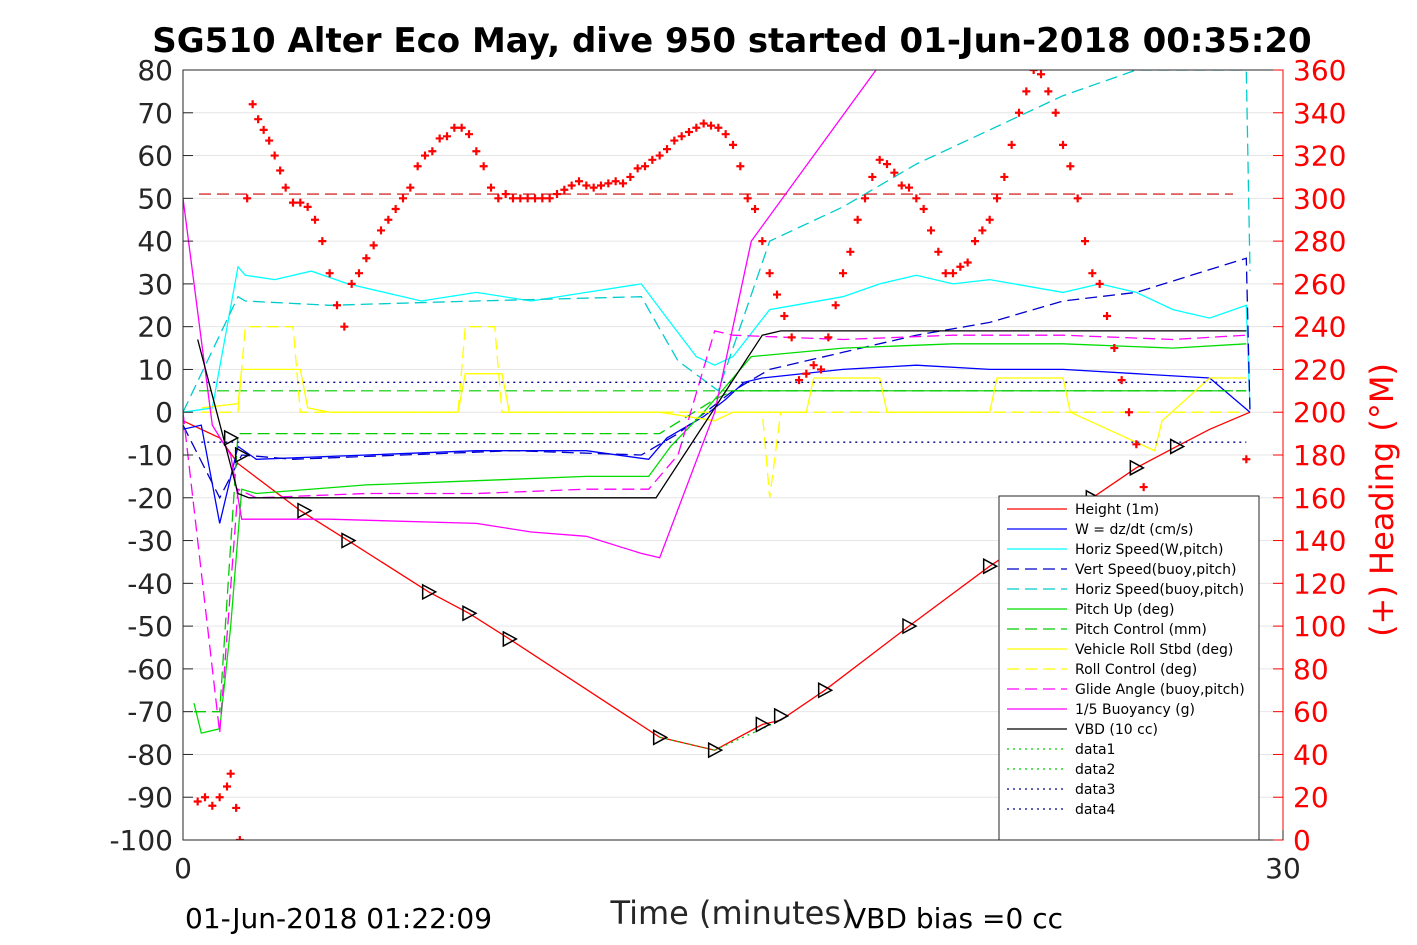  Describe the element at coordinates (1302, 840) in the screenshot. I see `right-tick-label-18: 0` at that location.